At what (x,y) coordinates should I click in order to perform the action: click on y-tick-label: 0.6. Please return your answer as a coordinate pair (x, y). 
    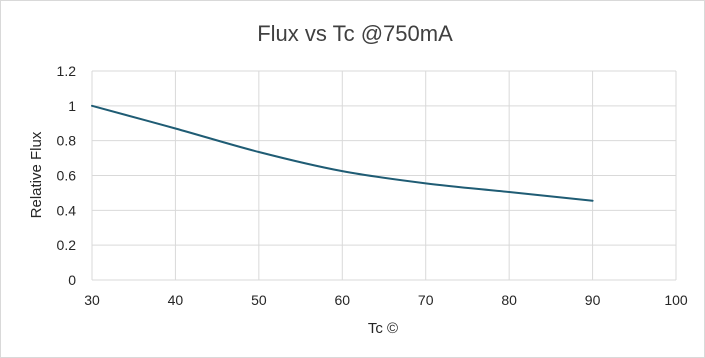
    Looking at the image, I should click on (67, 176).